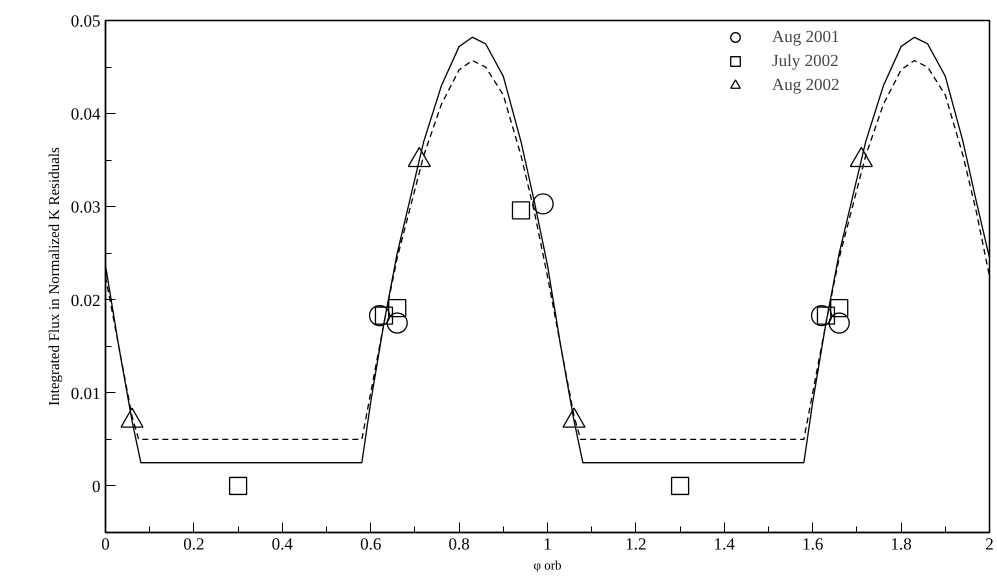 This screenshot has width=997, height=585. What do you see at coordinates (989, 544) in the screenshot?
I see `x-tick-label: 2` at bounding box center [989, 544].